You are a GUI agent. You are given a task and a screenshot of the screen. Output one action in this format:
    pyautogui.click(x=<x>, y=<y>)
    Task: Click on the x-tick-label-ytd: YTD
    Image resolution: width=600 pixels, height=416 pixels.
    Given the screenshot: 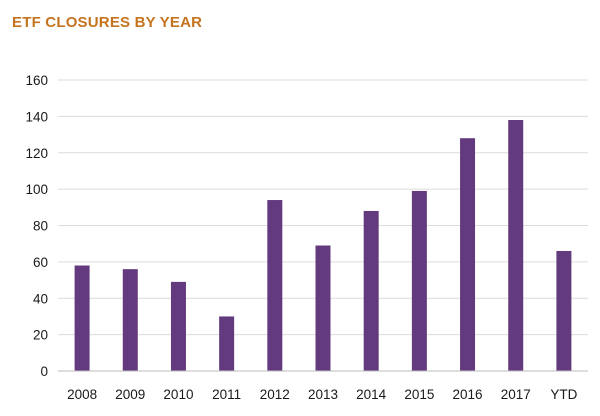 What is the action you would take?
    pyautogui.click(x=563, y=394)
    